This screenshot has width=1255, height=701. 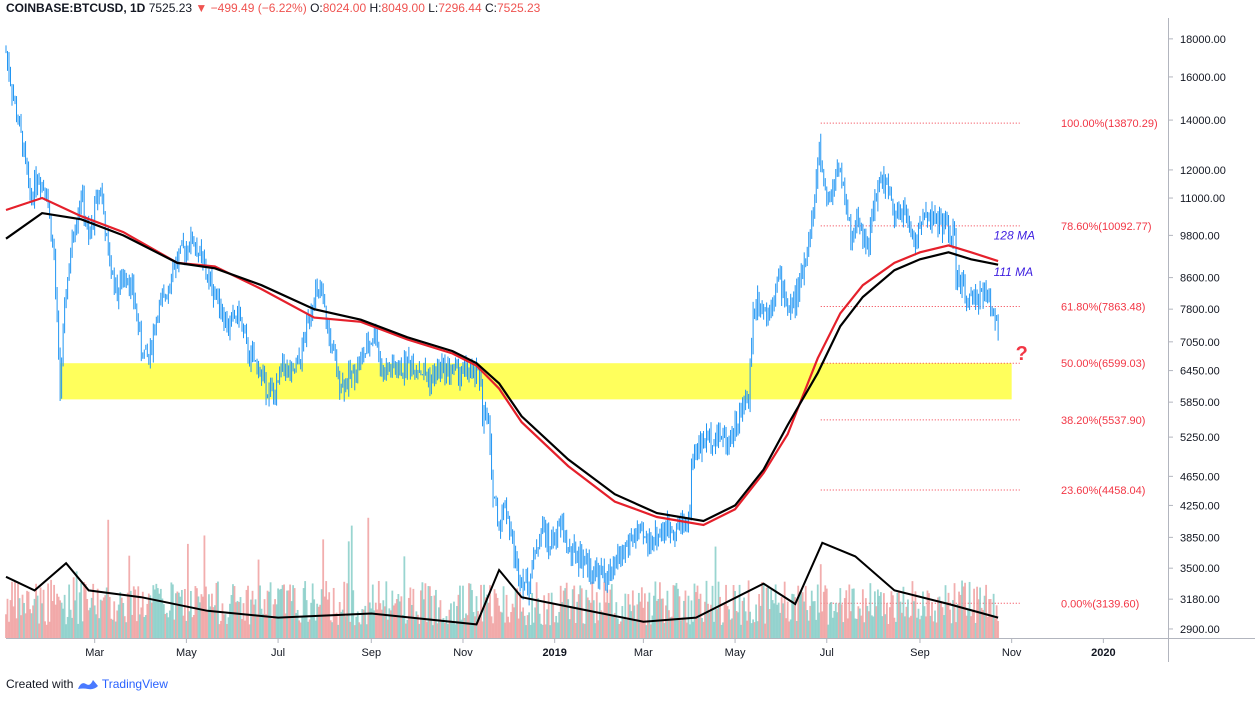 What do you see at coordinates (134, 684) in the screenshot?
I see `tradingview-brand: TradingView` at bounding box center [134, 684].